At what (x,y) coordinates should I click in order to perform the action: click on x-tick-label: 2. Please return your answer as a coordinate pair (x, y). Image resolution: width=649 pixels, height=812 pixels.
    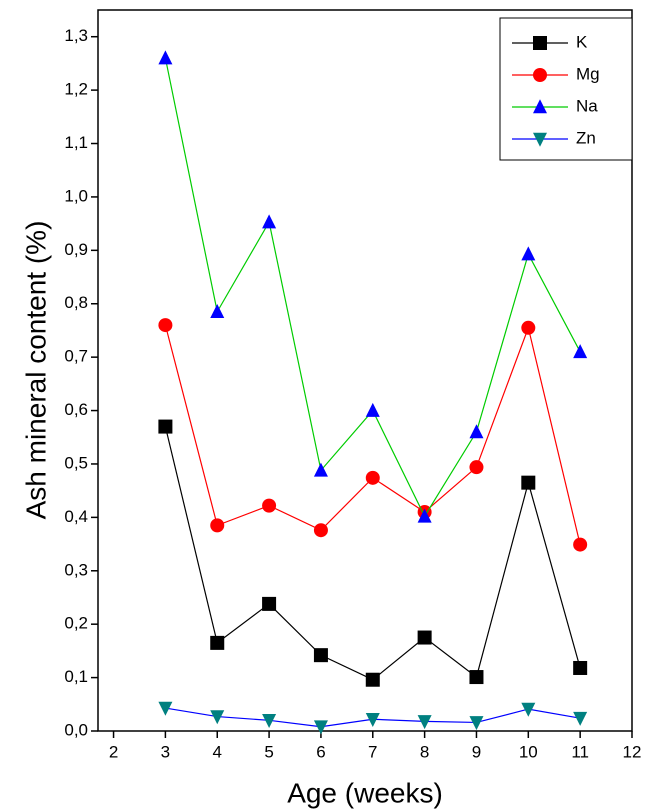
    Looking at the image, I should click on (113, 751).